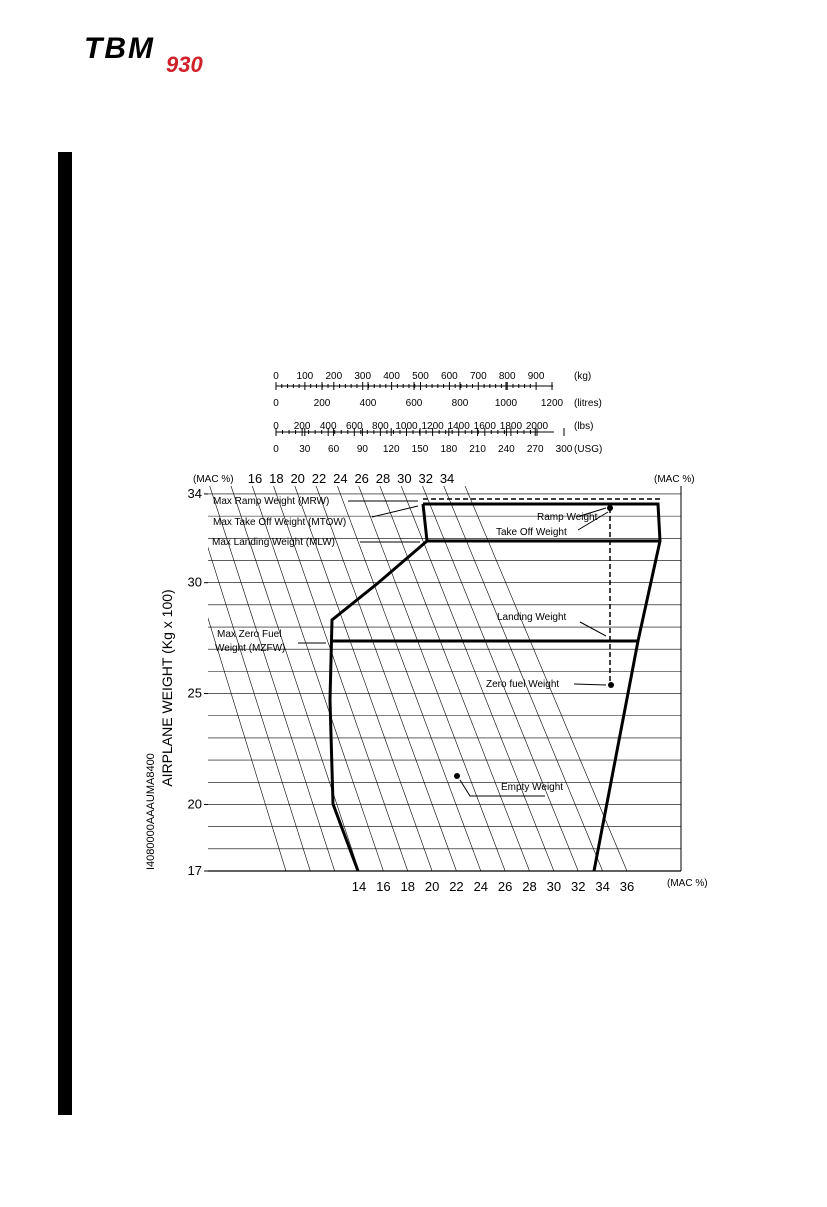 Image resolution: width=827 pixels, height=1207 pixels. Describe the element at coordinates (184, 64) in the screenshot. I see `logo-model: 930` at that location.